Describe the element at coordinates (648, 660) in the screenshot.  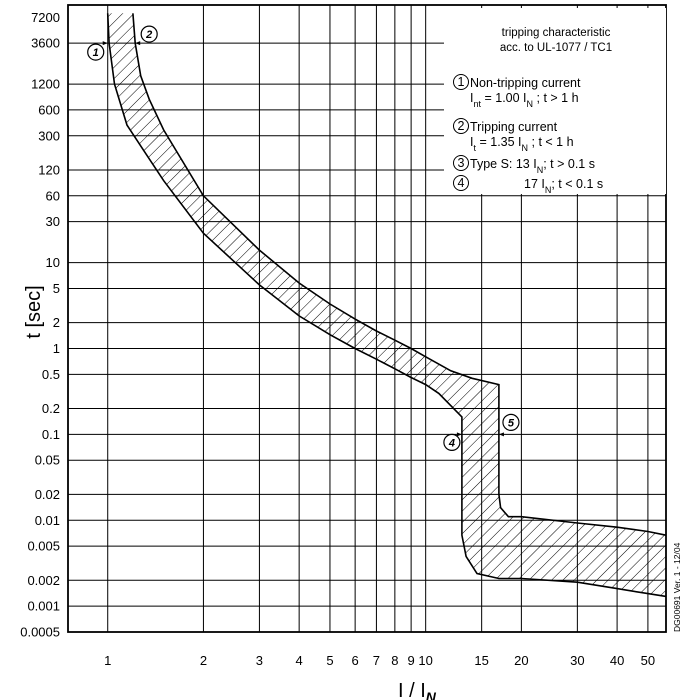
I see `x-tick-label: 50` at that location.